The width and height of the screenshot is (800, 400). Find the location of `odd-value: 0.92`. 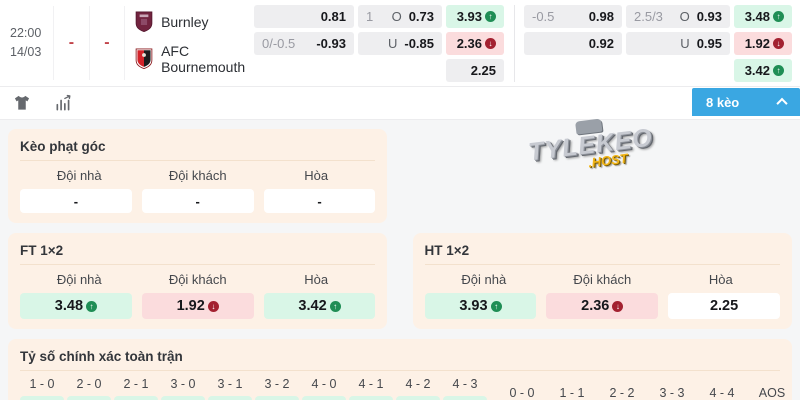

odd-value: 0.92 is located at coordinates (601, 43).